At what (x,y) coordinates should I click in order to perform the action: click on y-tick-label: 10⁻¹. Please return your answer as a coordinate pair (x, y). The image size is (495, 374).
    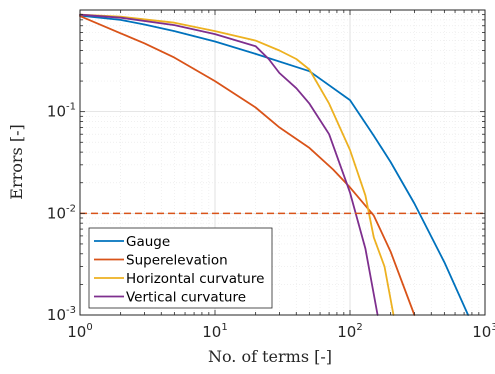
    Looking at the image, I should click on (61, 111).